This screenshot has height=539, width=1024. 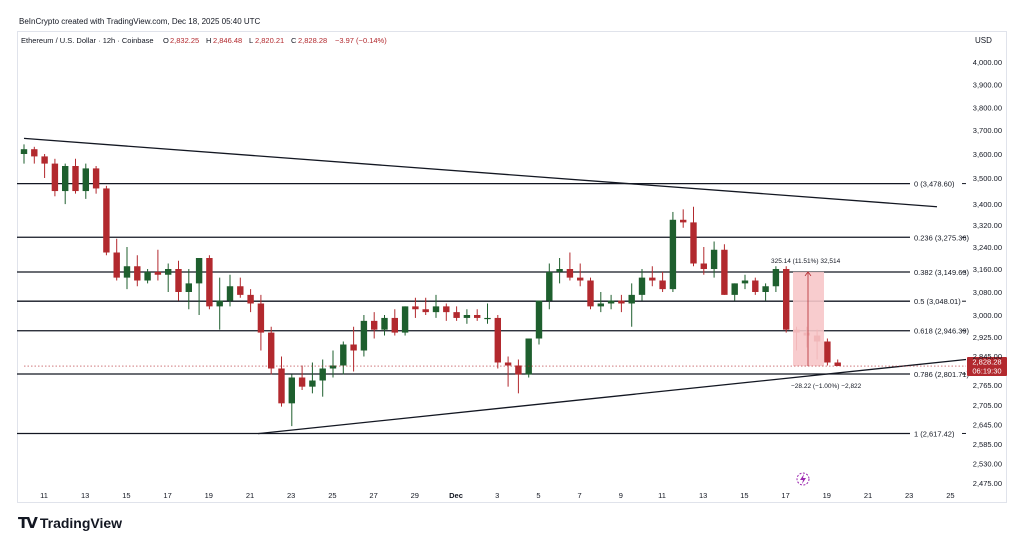 What do you see at coordinates (87, 40) in the screenshot?
I see `symbol-title: Ethereum / U.S. Dollar · 12h · Coinbase` at bounding box center [87, 40].